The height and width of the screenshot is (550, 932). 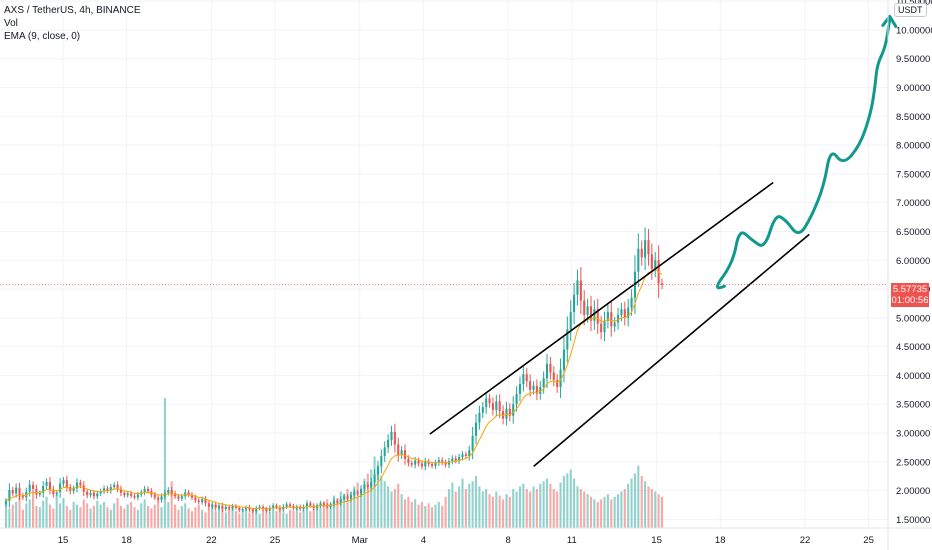 I want to click on last-price-tag: 5.57735 01:00:56, so click(x=910, y=295).